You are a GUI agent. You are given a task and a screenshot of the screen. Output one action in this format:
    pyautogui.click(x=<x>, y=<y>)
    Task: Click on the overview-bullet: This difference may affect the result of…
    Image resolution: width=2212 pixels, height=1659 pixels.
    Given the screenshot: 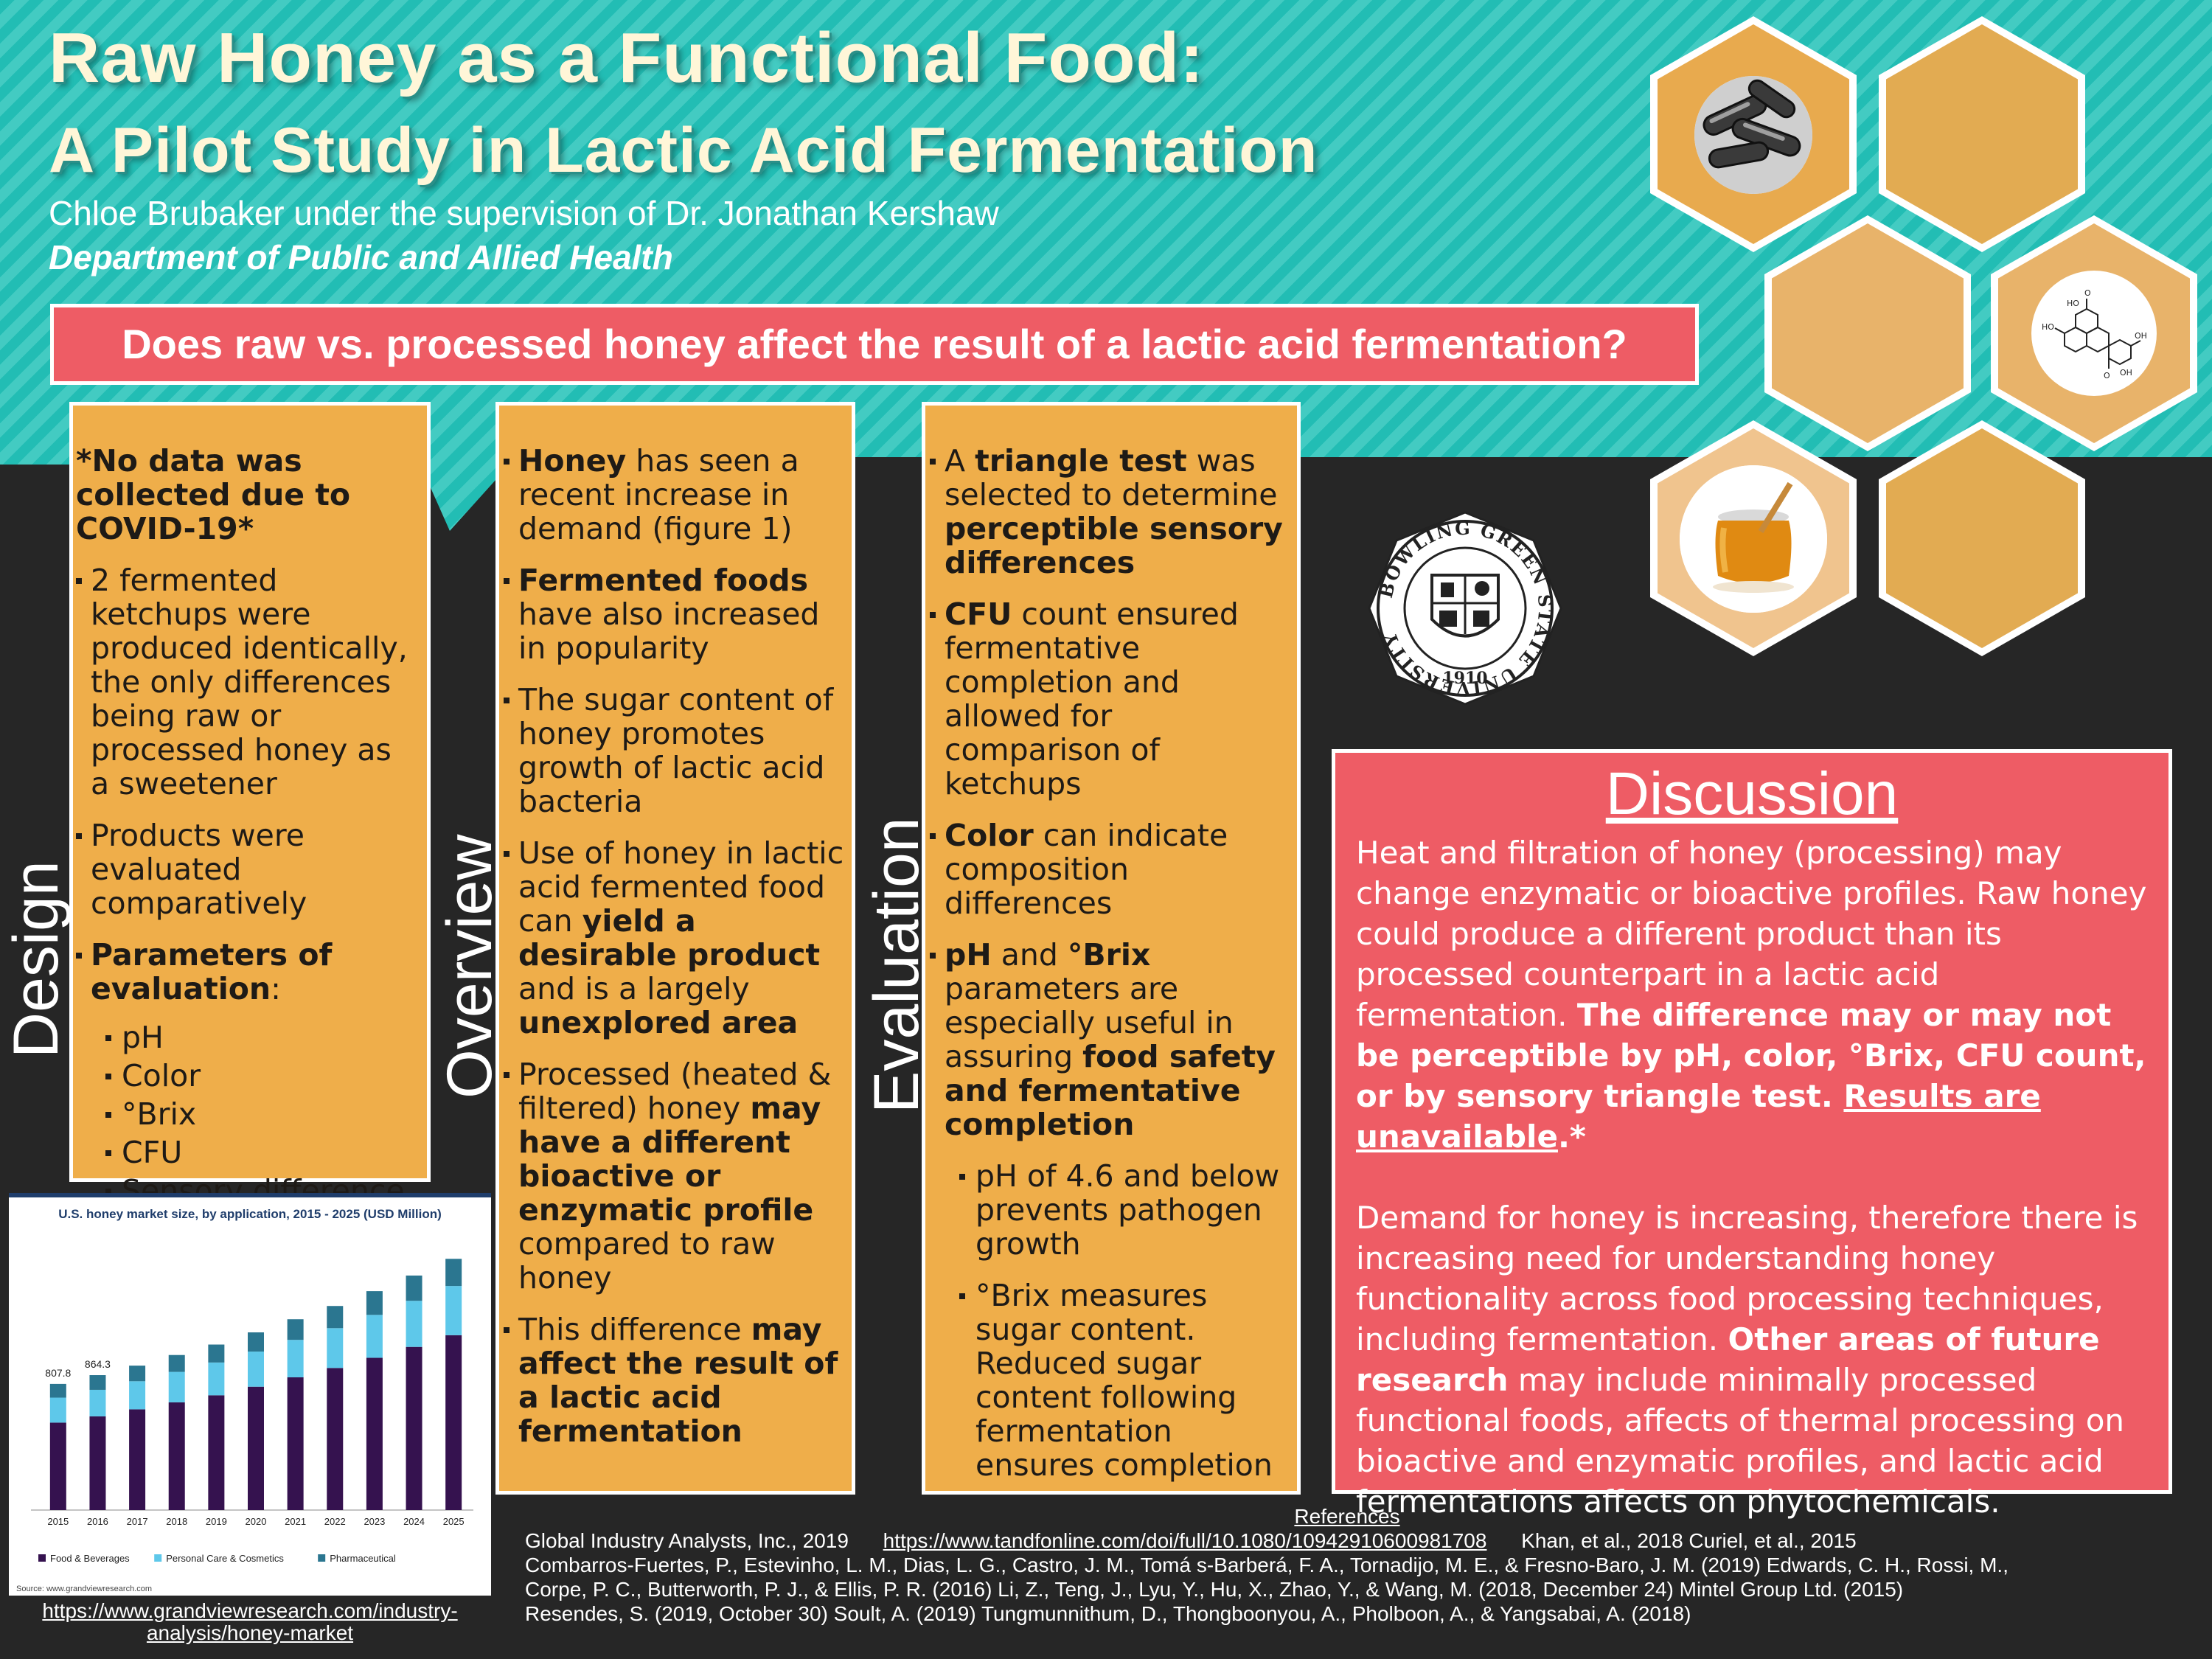 What is the action you would take?
    pyautogui.click(x=676, y=1380)
    